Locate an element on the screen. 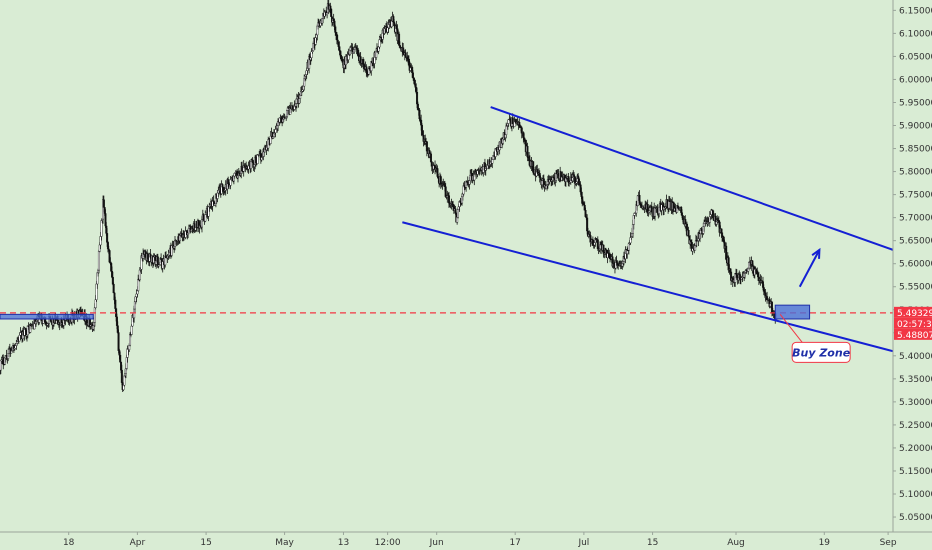  price-tick-label: 6.15000 is located at coordinates (915, 11).